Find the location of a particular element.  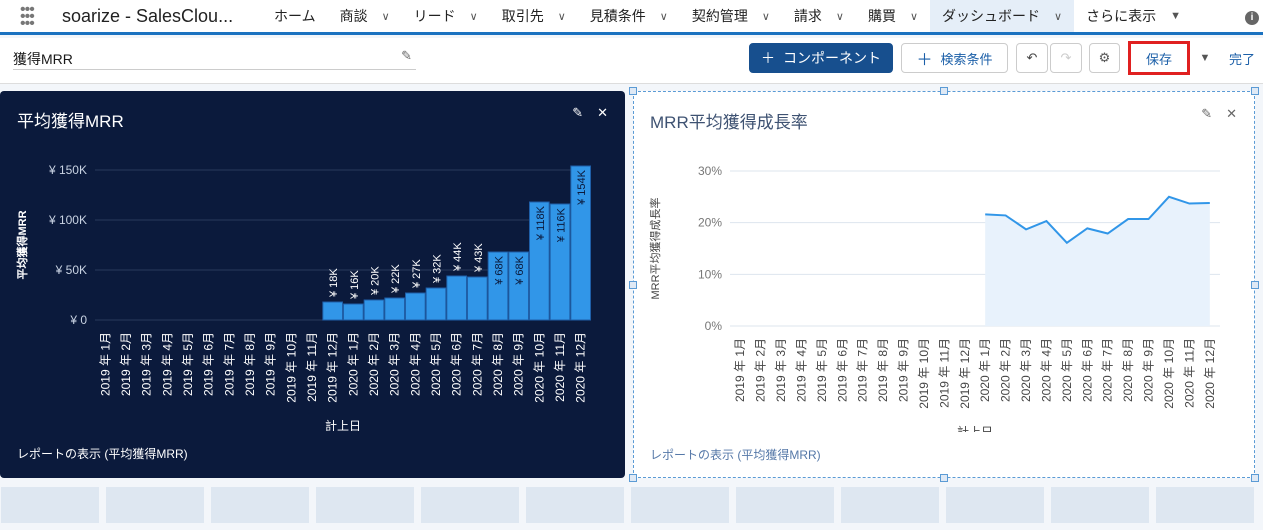

y-tick-label: ¥ 50K is located at coordinates (71, 270).